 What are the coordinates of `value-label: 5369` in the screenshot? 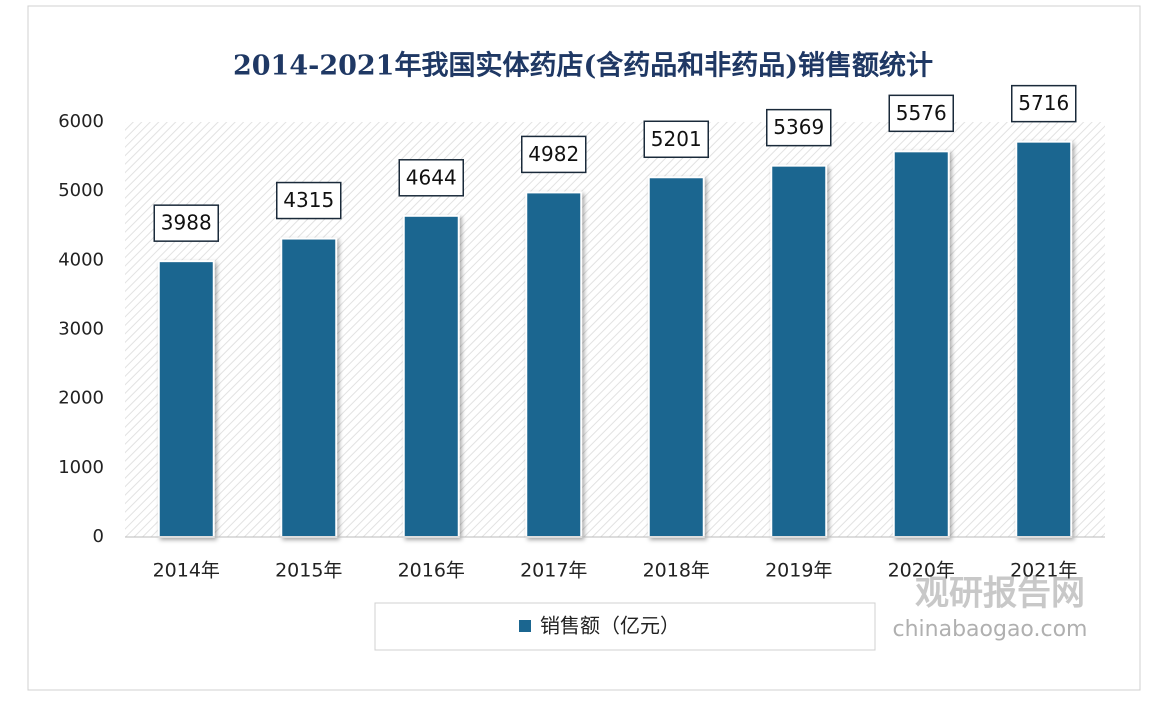 It's located at (798, 127).